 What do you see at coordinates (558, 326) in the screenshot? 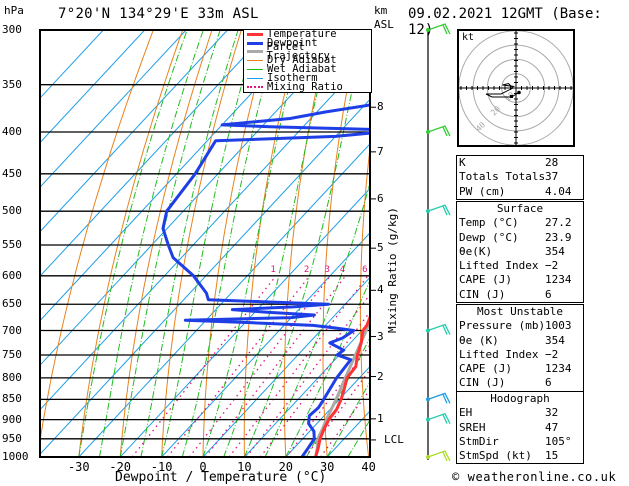
I see `most-unstable-value: 1003` at bounding box center [558, 326].